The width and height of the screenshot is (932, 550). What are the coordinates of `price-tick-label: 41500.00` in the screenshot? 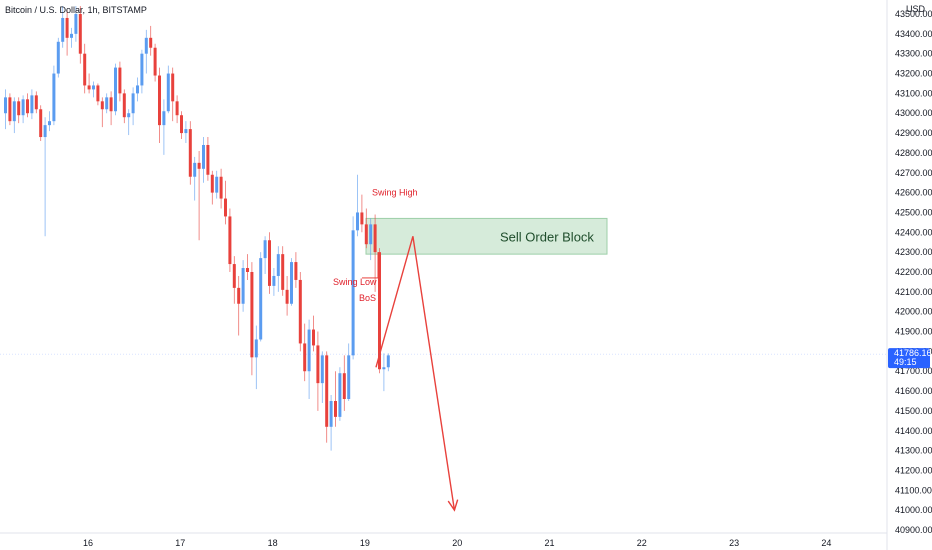 It's located at (913, 411).